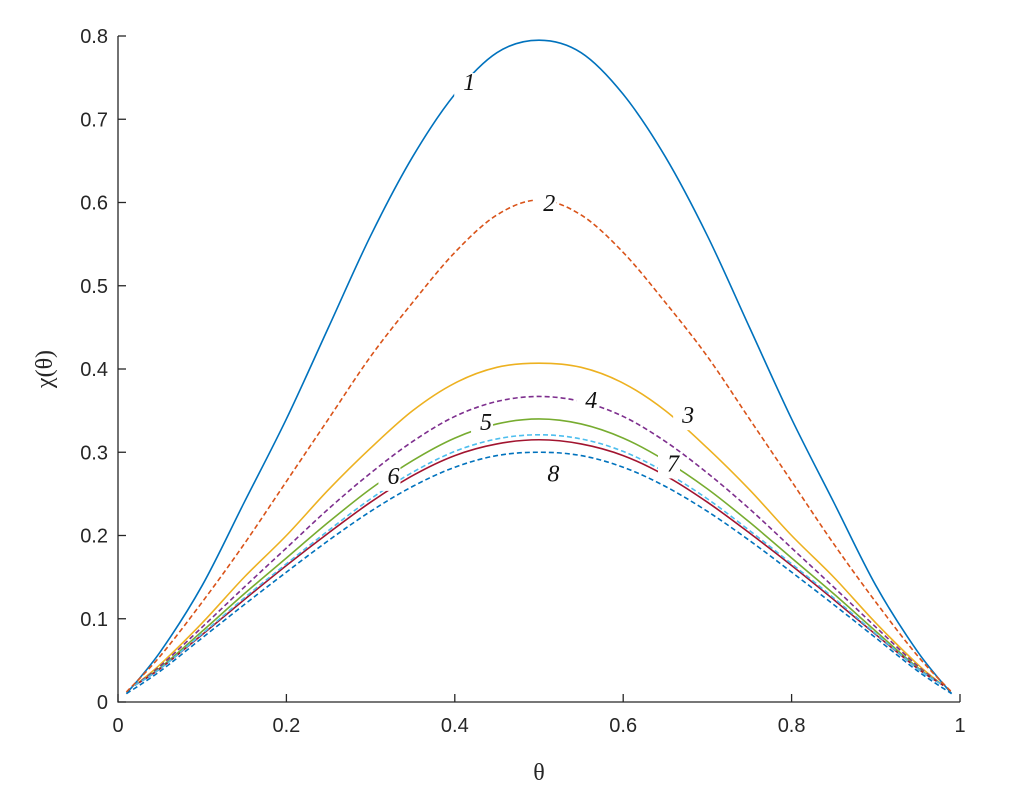  What do you see at coordinates (792, 726) in the screenshot?
I see `x-tick-label: 0.8` at bounding box center [792, 726].